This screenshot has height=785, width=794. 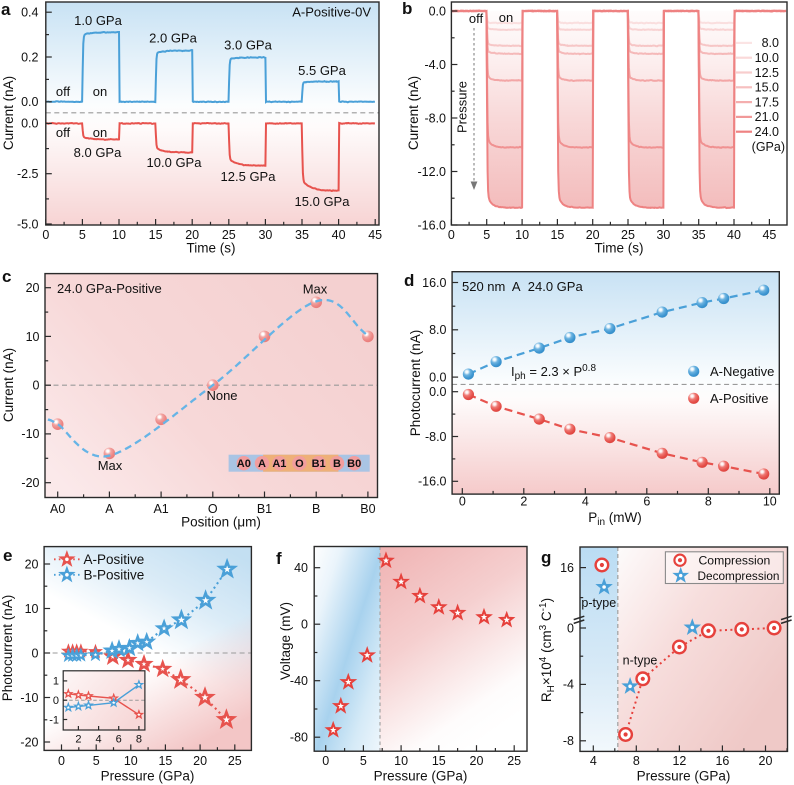 What do you see at coordinates (98, 152) in the screenshot?
I see `svg-text: 8.0 GPa` at bounding box center [98, 152].